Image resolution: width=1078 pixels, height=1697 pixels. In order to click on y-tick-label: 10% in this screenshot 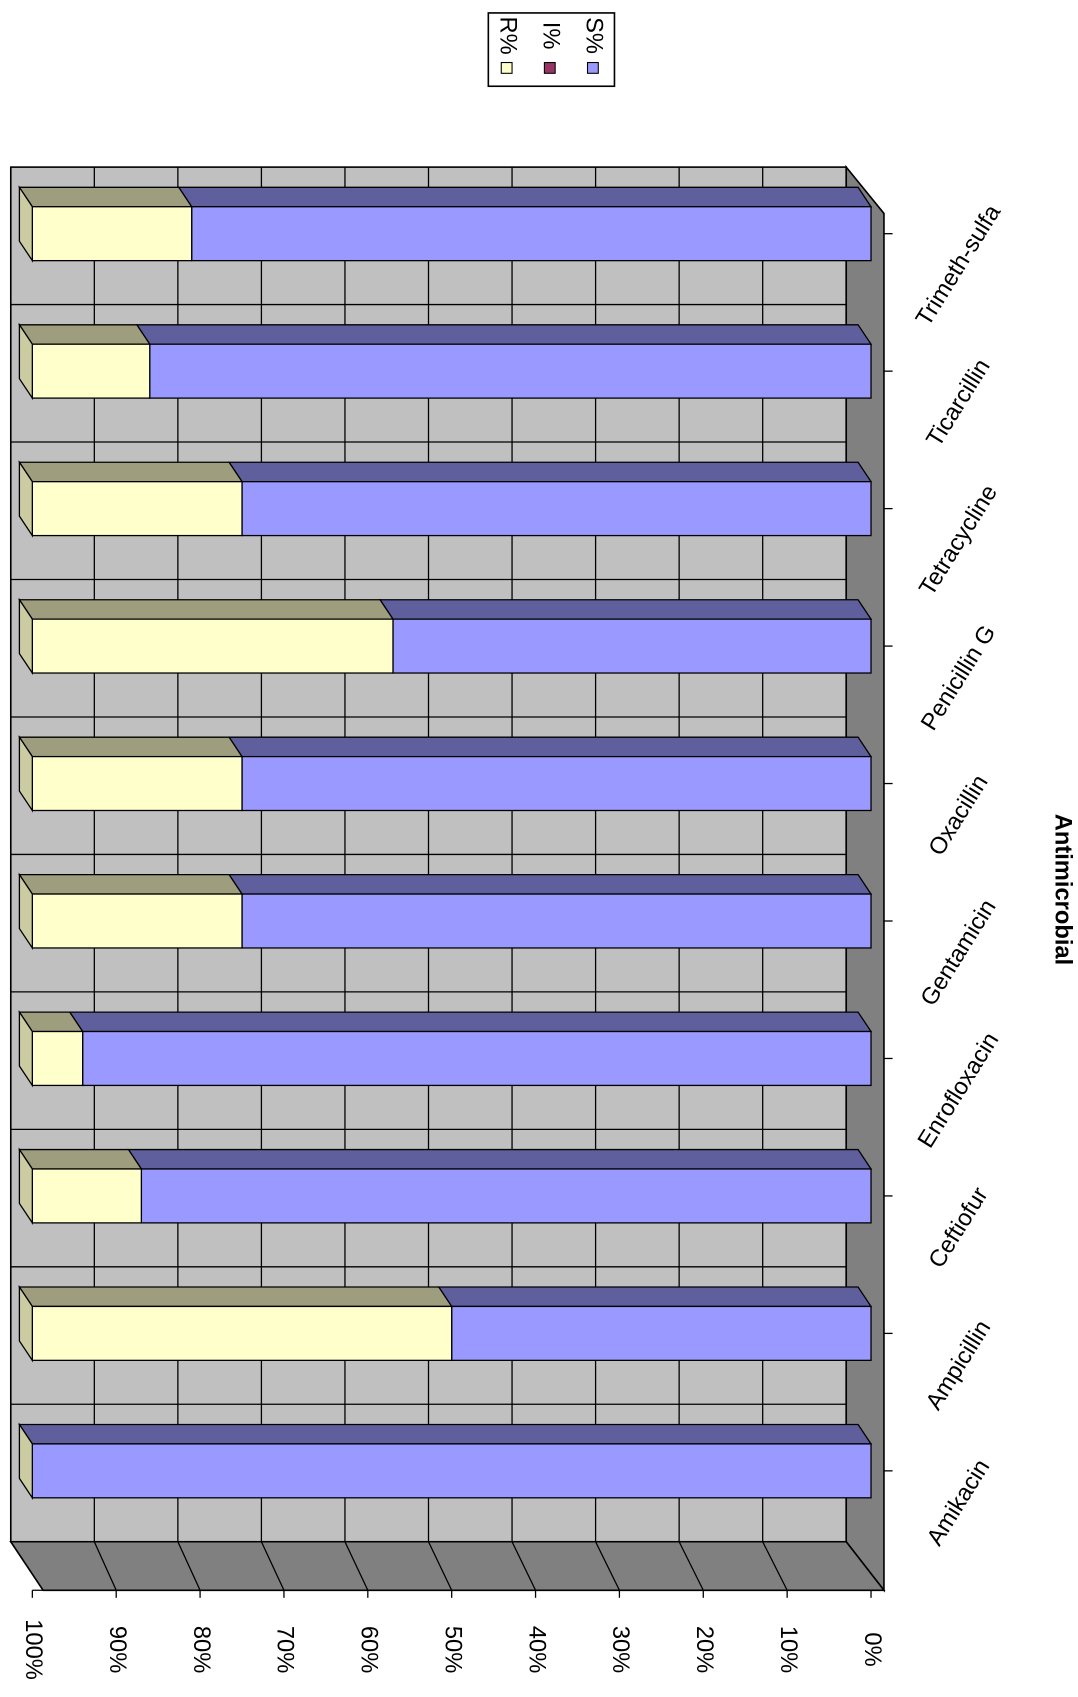, I will do `click(788, 1649)`.